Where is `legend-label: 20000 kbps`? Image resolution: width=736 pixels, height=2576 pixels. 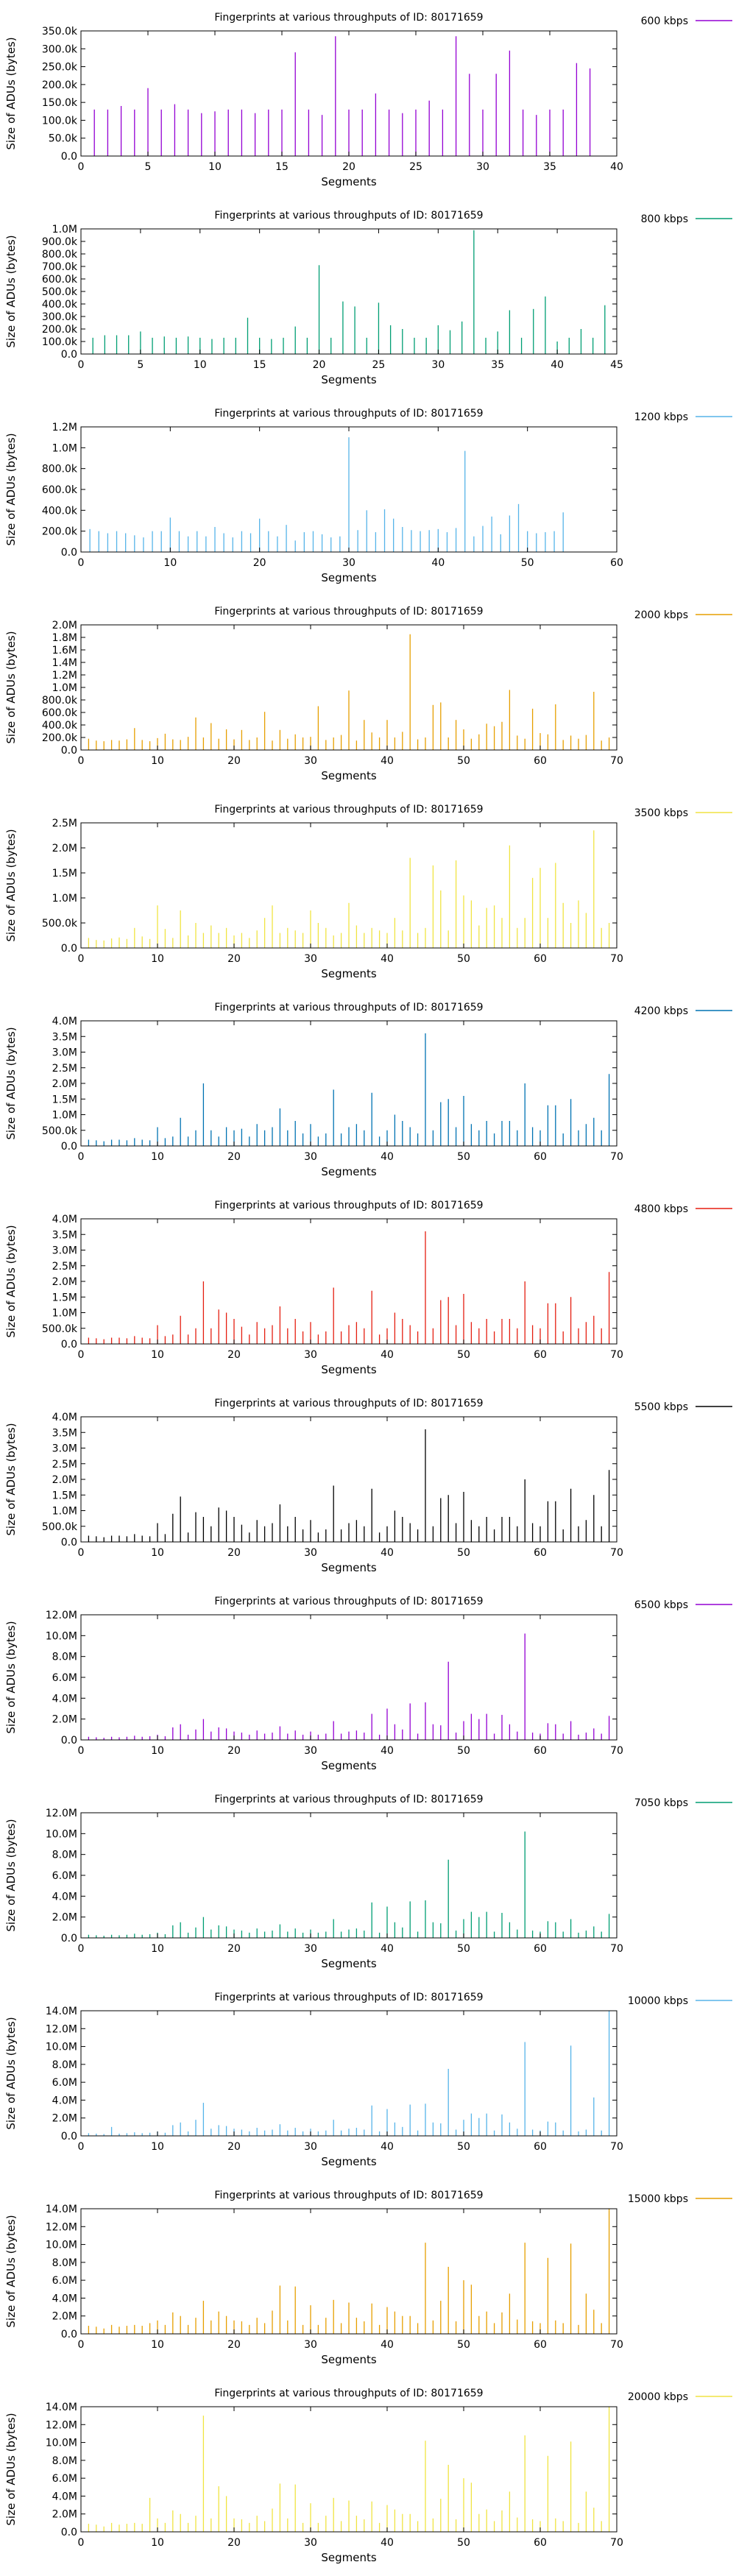 legend-label: 20000 kbps is located at coordinates (658, 2397).